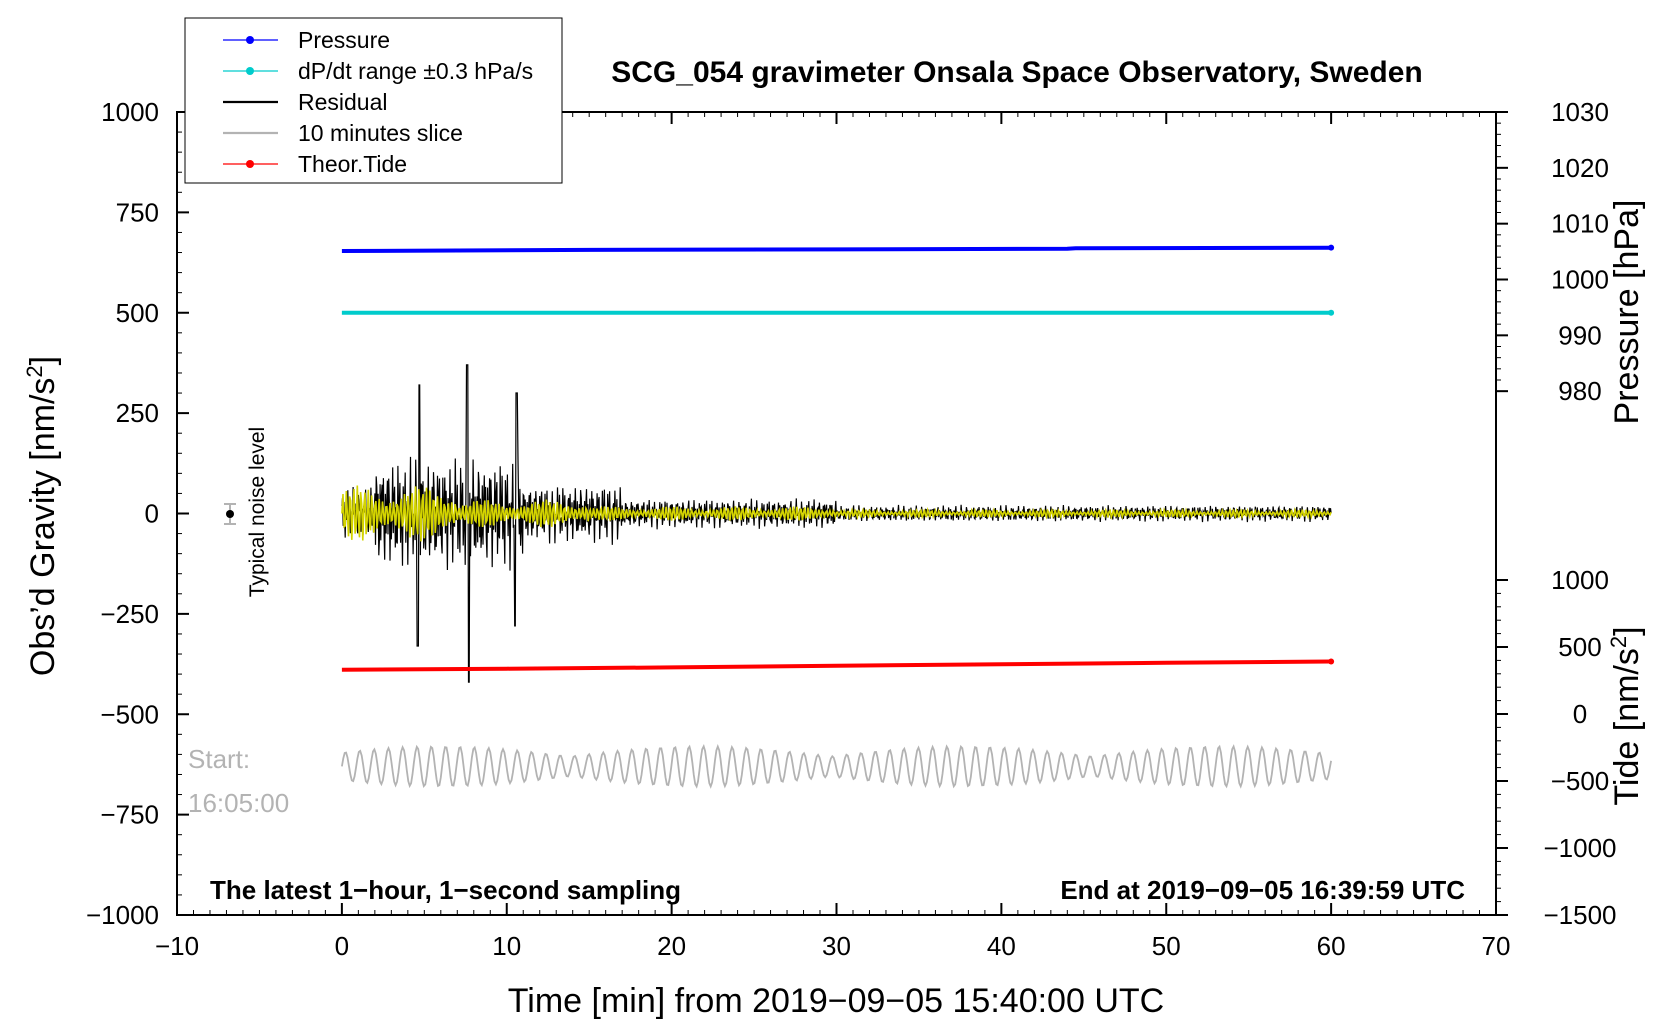 This screenshot has width=1676, height=1020. I want to click on y-left-tick-label: 1000, so click(130, 112).